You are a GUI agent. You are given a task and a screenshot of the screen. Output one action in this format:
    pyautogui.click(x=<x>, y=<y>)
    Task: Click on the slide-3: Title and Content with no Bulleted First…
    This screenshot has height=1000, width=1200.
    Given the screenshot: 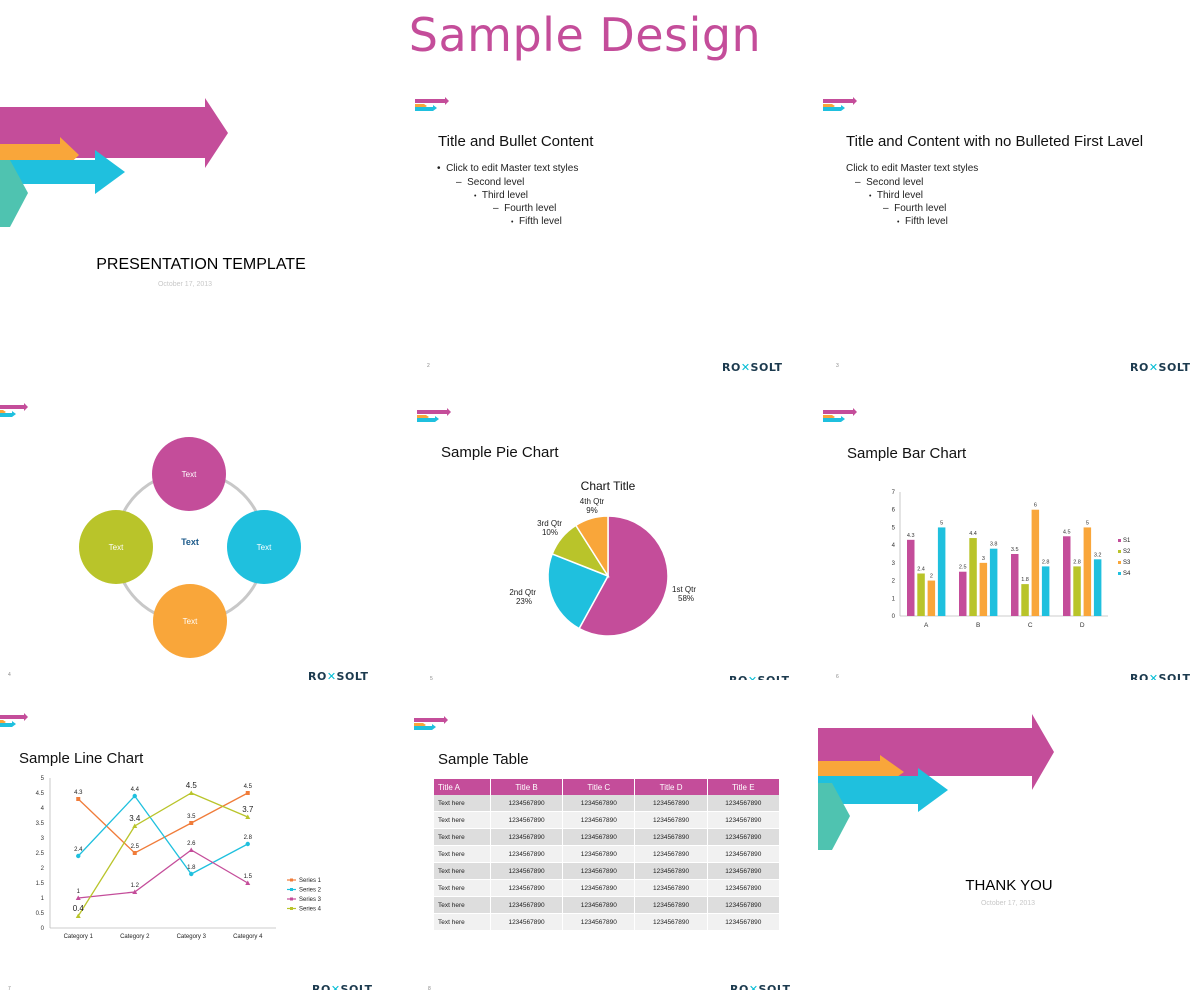 What is the action you would take?
    pyautogui.click(x=1008, y=225)
    